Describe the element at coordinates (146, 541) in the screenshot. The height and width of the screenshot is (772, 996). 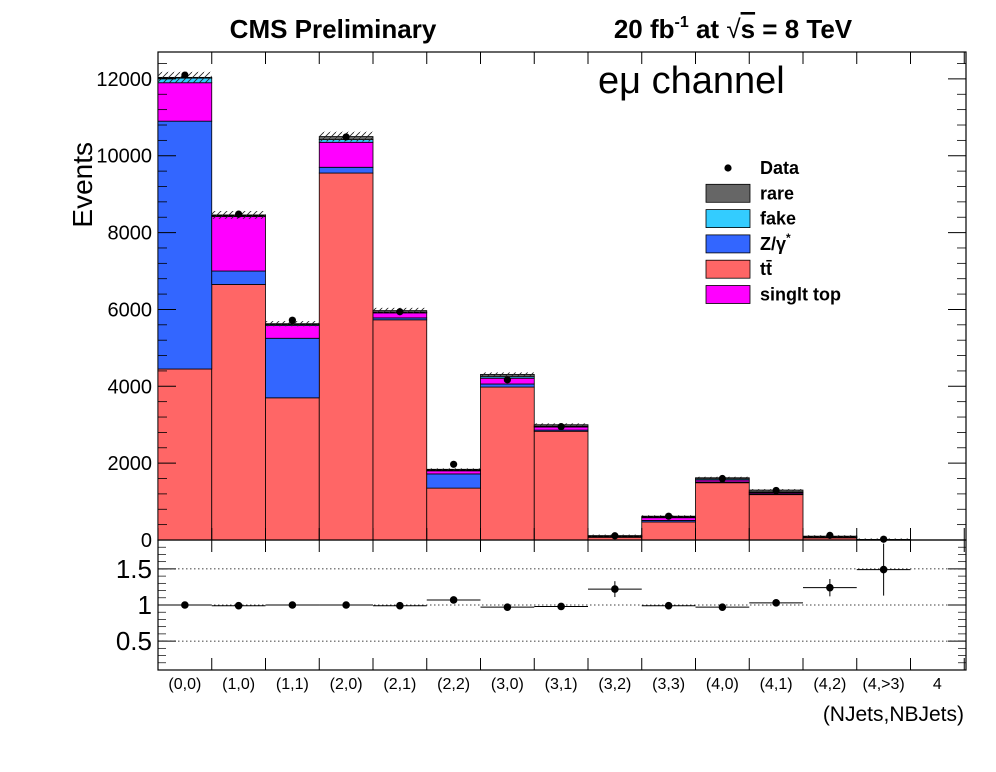
I see `main-ytick-label-0: 0` at that location.